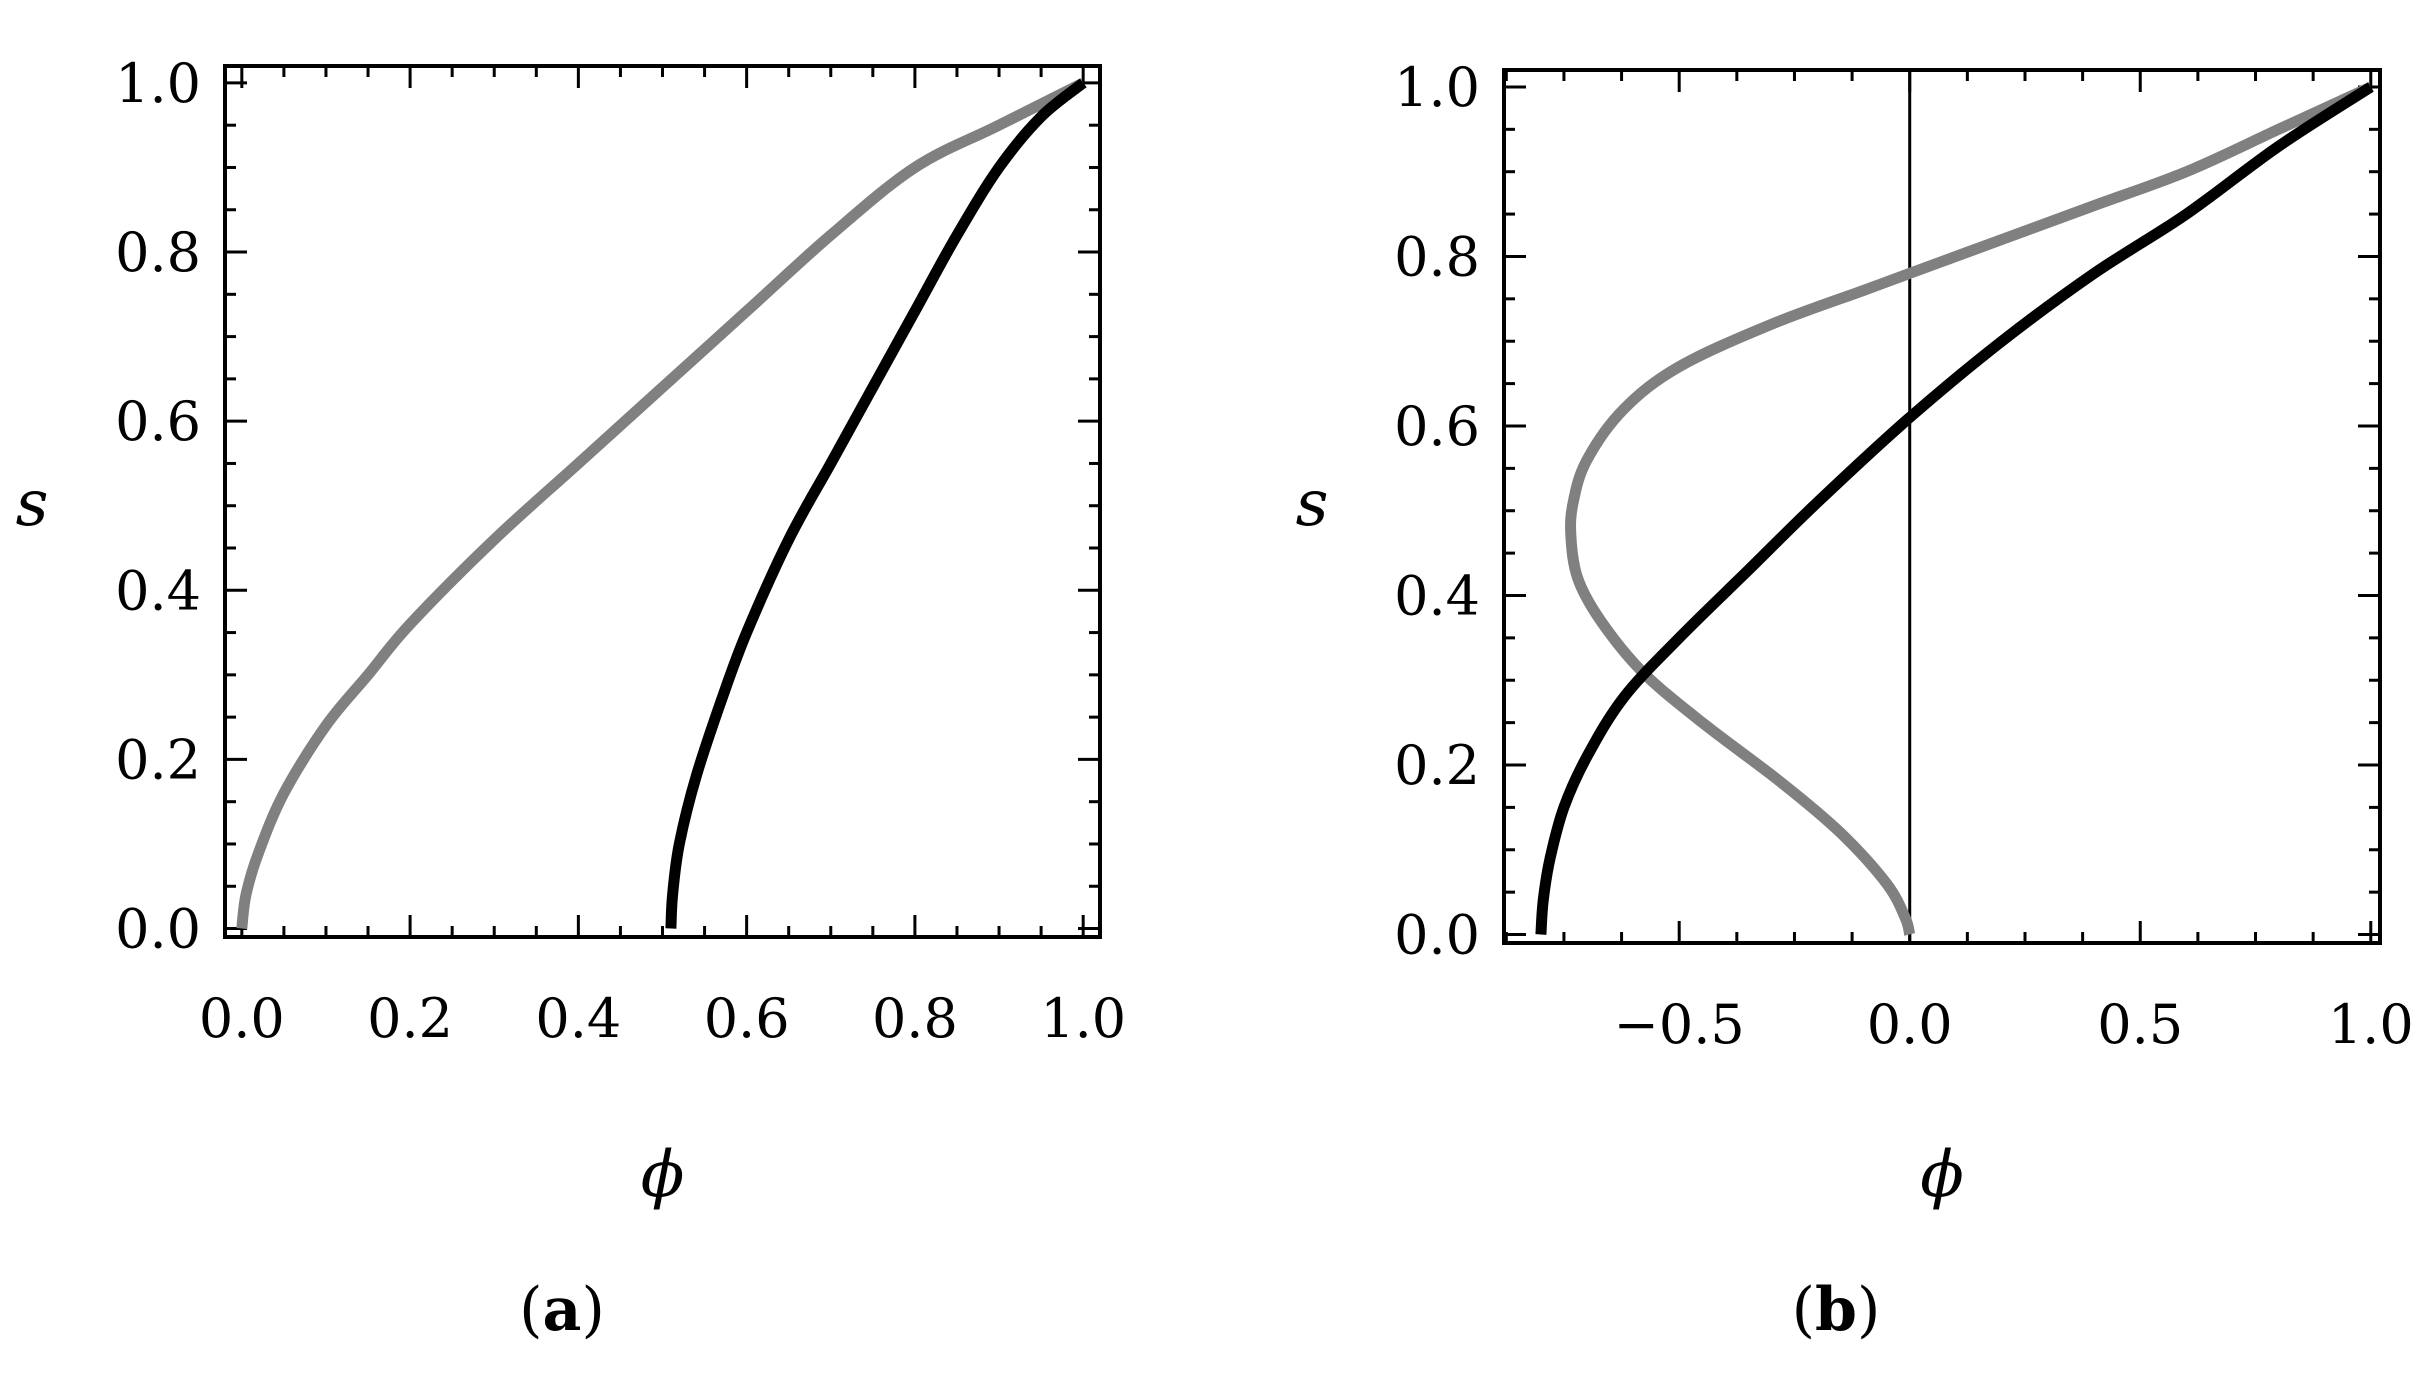  What do you see at coordinates (876, 503) in the screenshot?
I see `series-line-black` at bounding box center [876, 503].